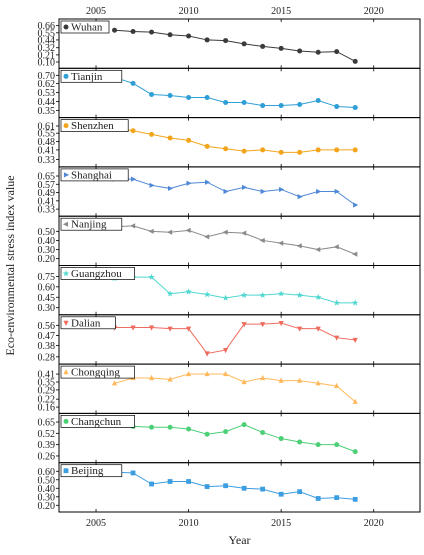 Image resolution: width=424 pixels, height=555 pixels. What do you see at coordinates (229, 339) in the screenshot?
I see `panel-dalian: 0.280.380.470.56 Dalian` at bounding box center [229, 339].